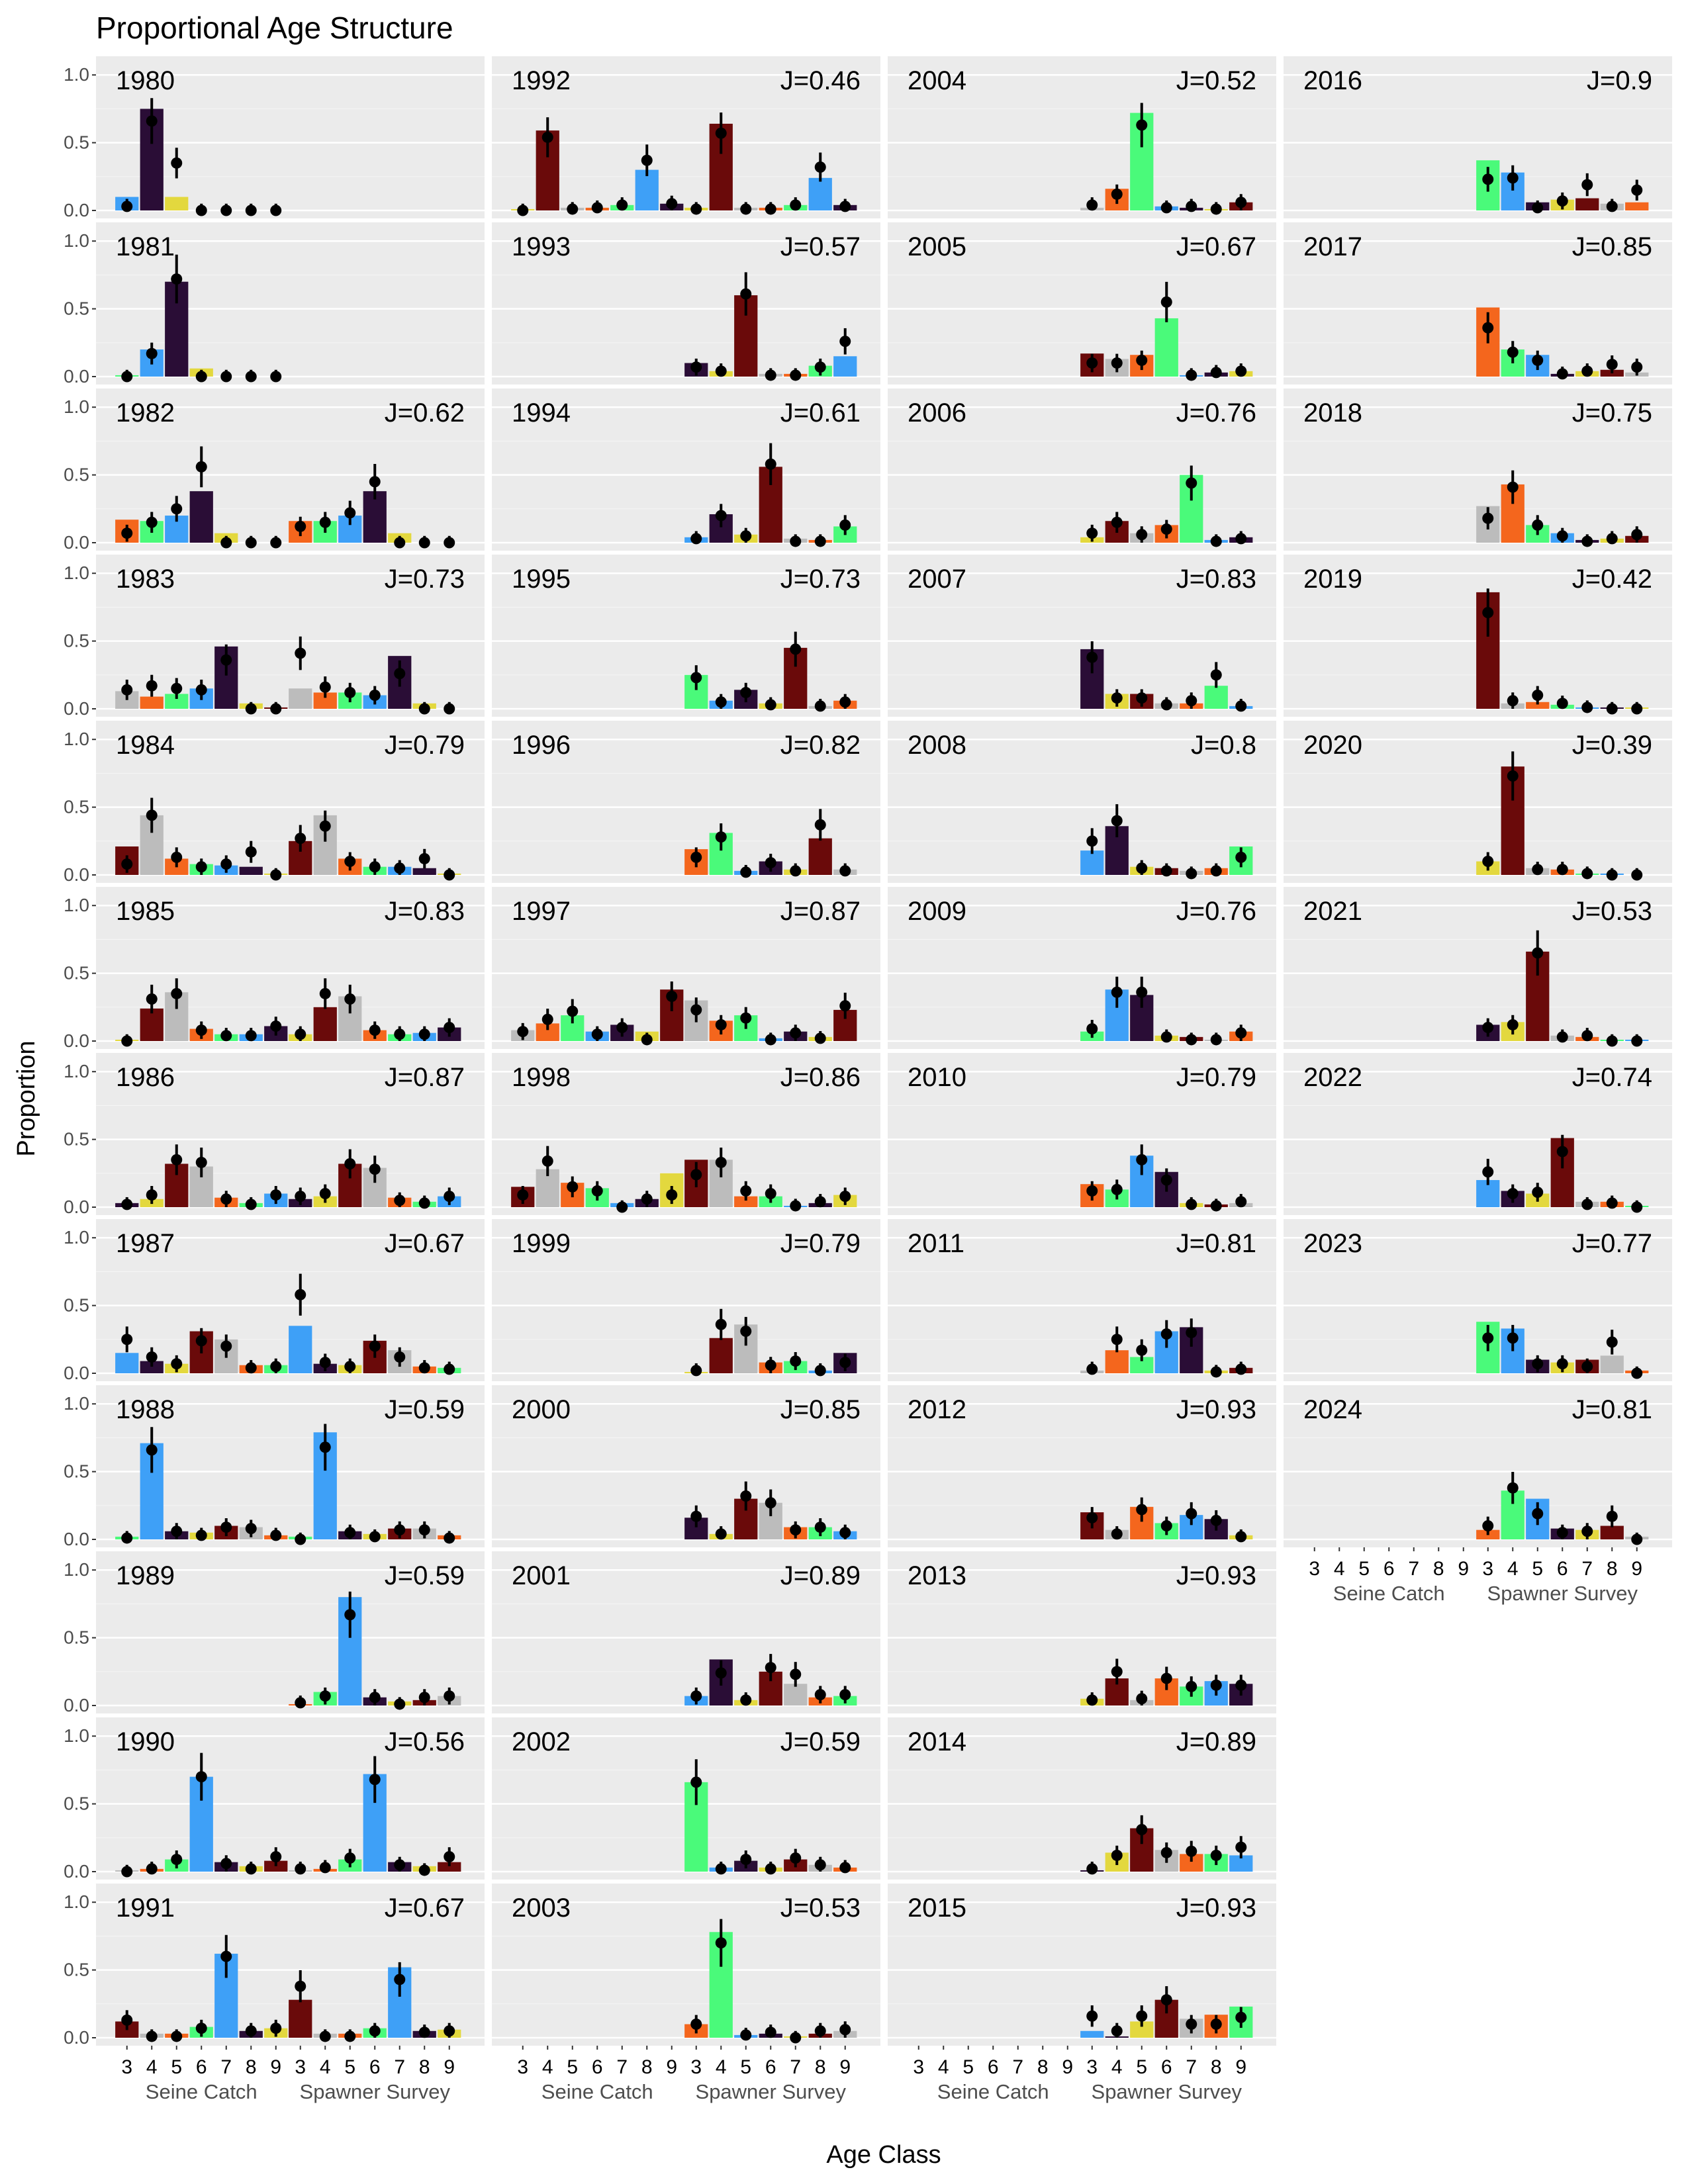 This screenshot has height=2184, width=1688. I want to click on panel-1999: 1999 J=0.79, so click(686, 1300).